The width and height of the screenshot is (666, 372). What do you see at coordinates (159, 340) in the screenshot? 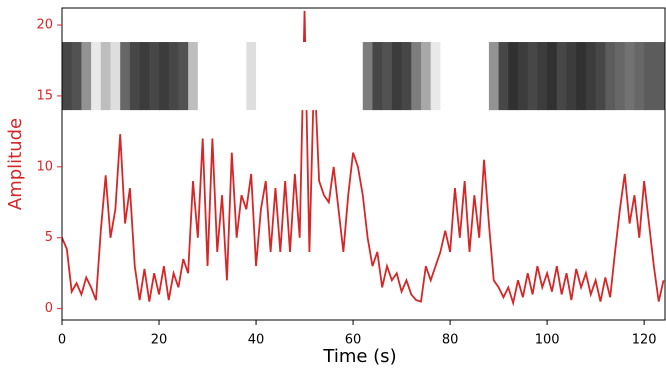
I see `x-tick-label: 20` at bounding box center [159, 340].